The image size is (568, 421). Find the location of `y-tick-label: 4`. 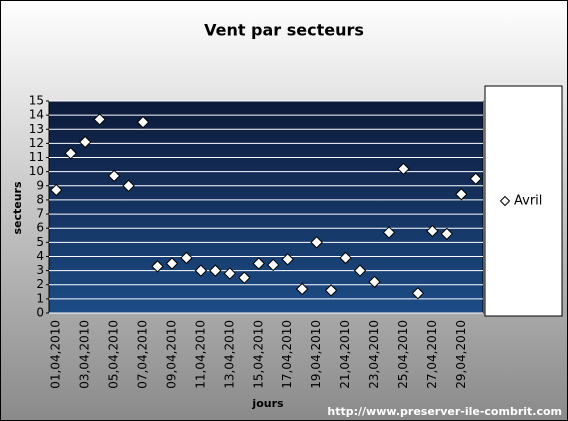

y-tick-label: 4 is located at coordinates (40, 256).